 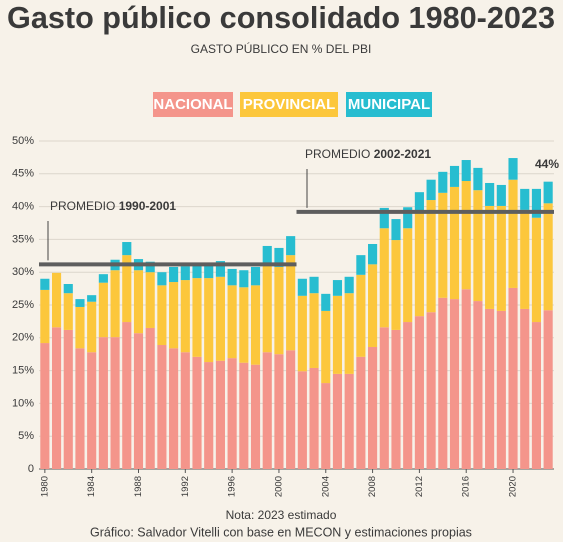 I want to click on average-period: 2002-2021, so click(x=403, y=154).